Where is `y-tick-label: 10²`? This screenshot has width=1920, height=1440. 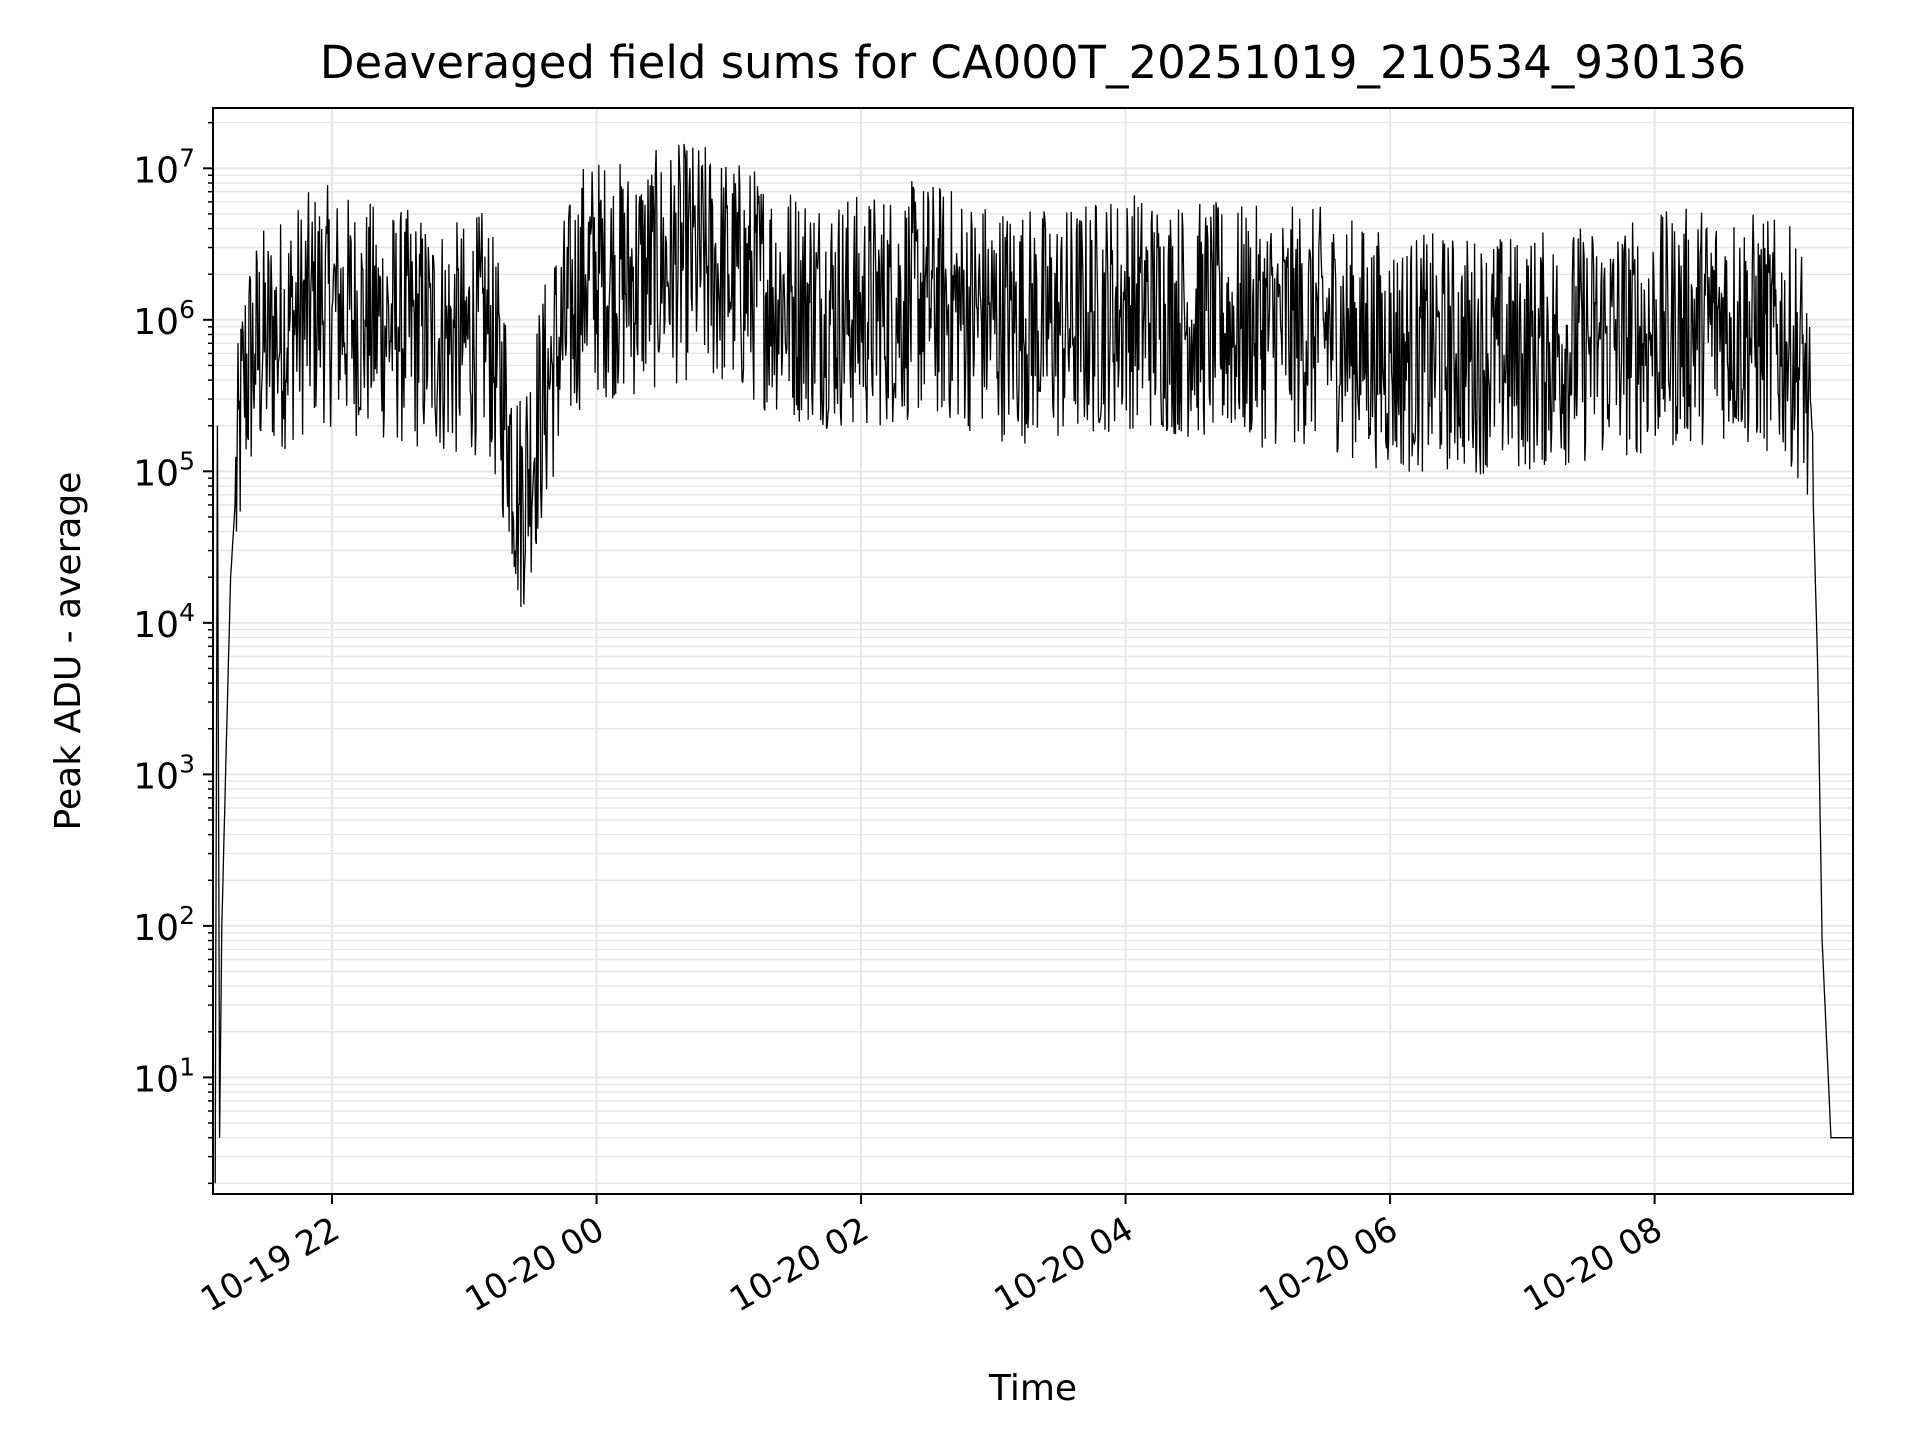 y-tick-label: 10² is located at coordinates (164, 925).